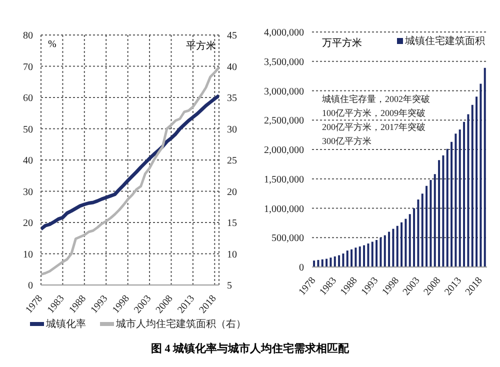 This screenshot has height=367, width=500. What do you see at coordinates (284, 209) in the screenshot?
I see `y-tick-label: 1,000,000` at bounding box center [284, 209].